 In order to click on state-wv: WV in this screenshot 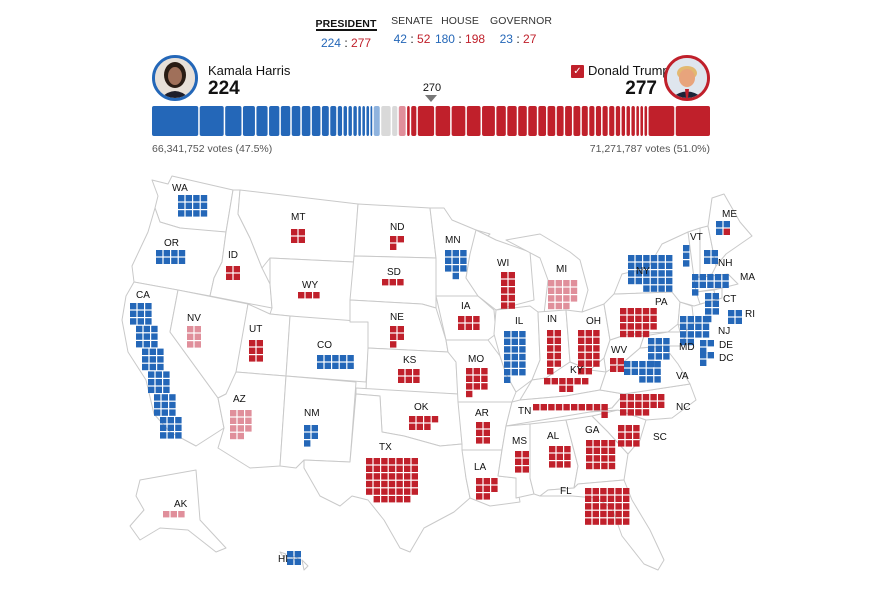, I will do `click(618, 358)`.